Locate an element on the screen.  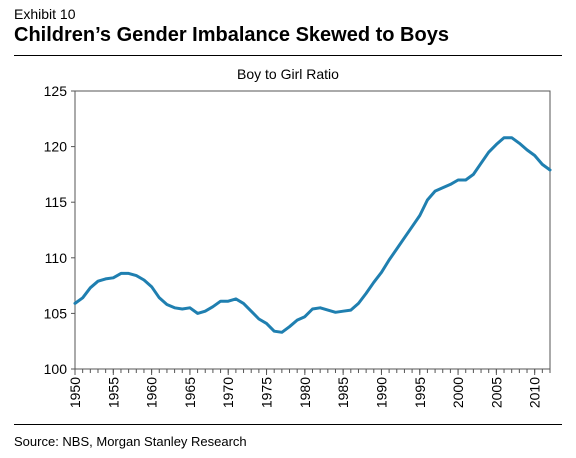
x-tick-label: 2000 is located at coordinates (458, 392).